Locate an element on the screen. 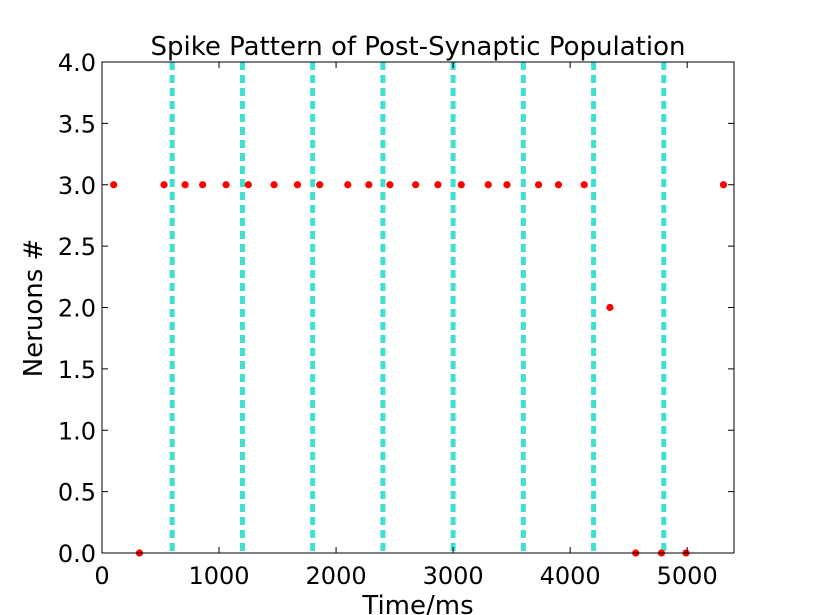  y-tick-label-3: 1.5 is located at coordinates (77, 370).